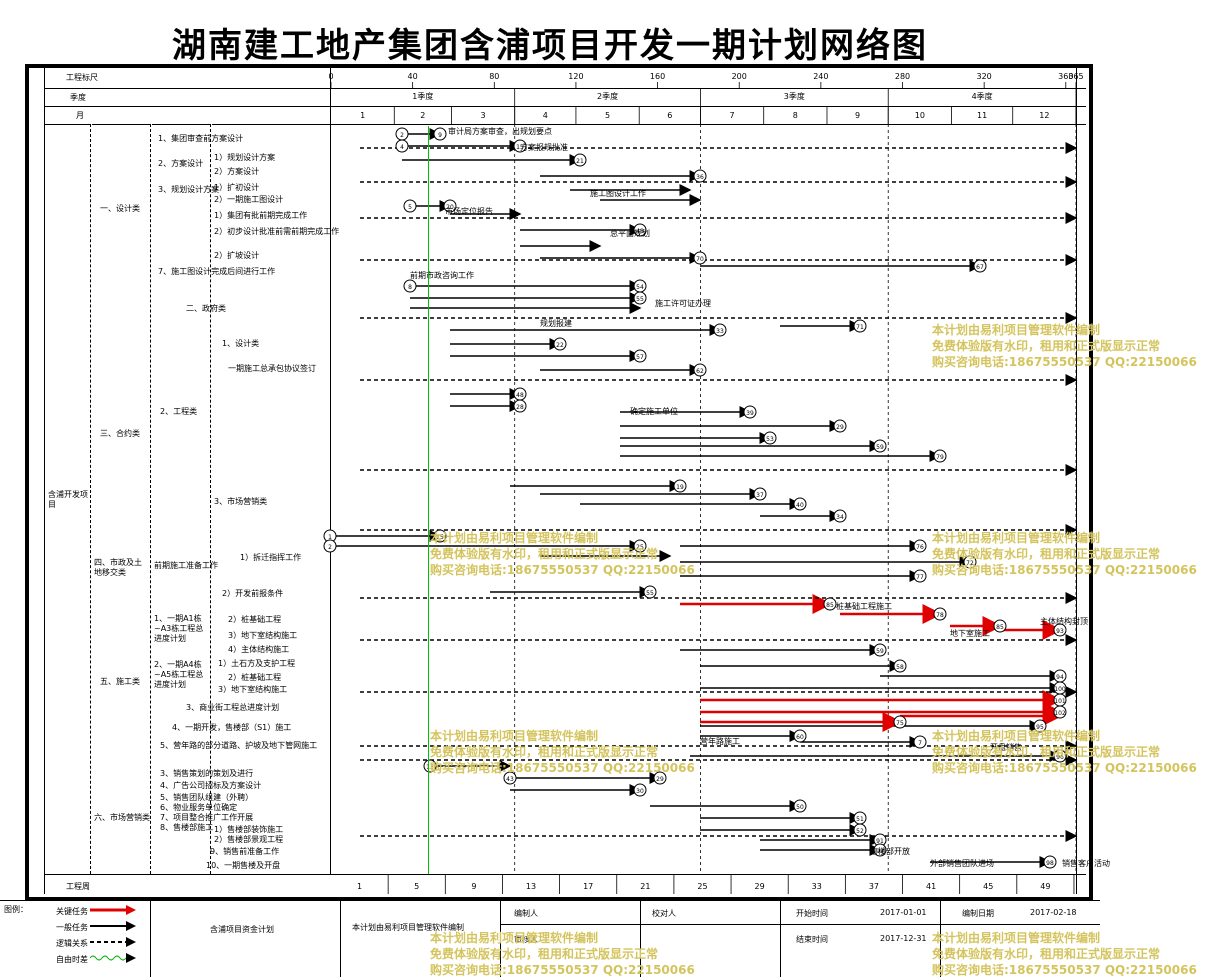  What do you see at coordinates (920, 547) in the screenshot?
I see `event-node-number: 76` at bounding box center [920, 547].